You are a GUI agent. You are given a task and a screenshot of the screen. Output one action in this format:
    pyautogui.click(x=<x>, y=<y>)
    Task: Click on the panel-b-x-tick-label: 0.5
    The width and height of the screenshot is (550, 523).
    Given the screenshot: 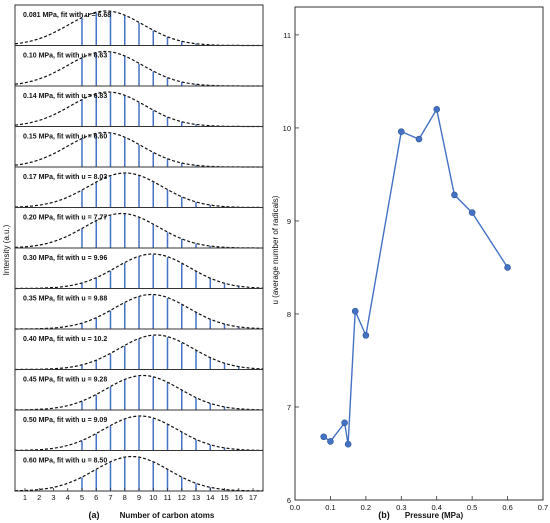 What is the action you would take?
    pyautogui.click(x=472, y=507)
    